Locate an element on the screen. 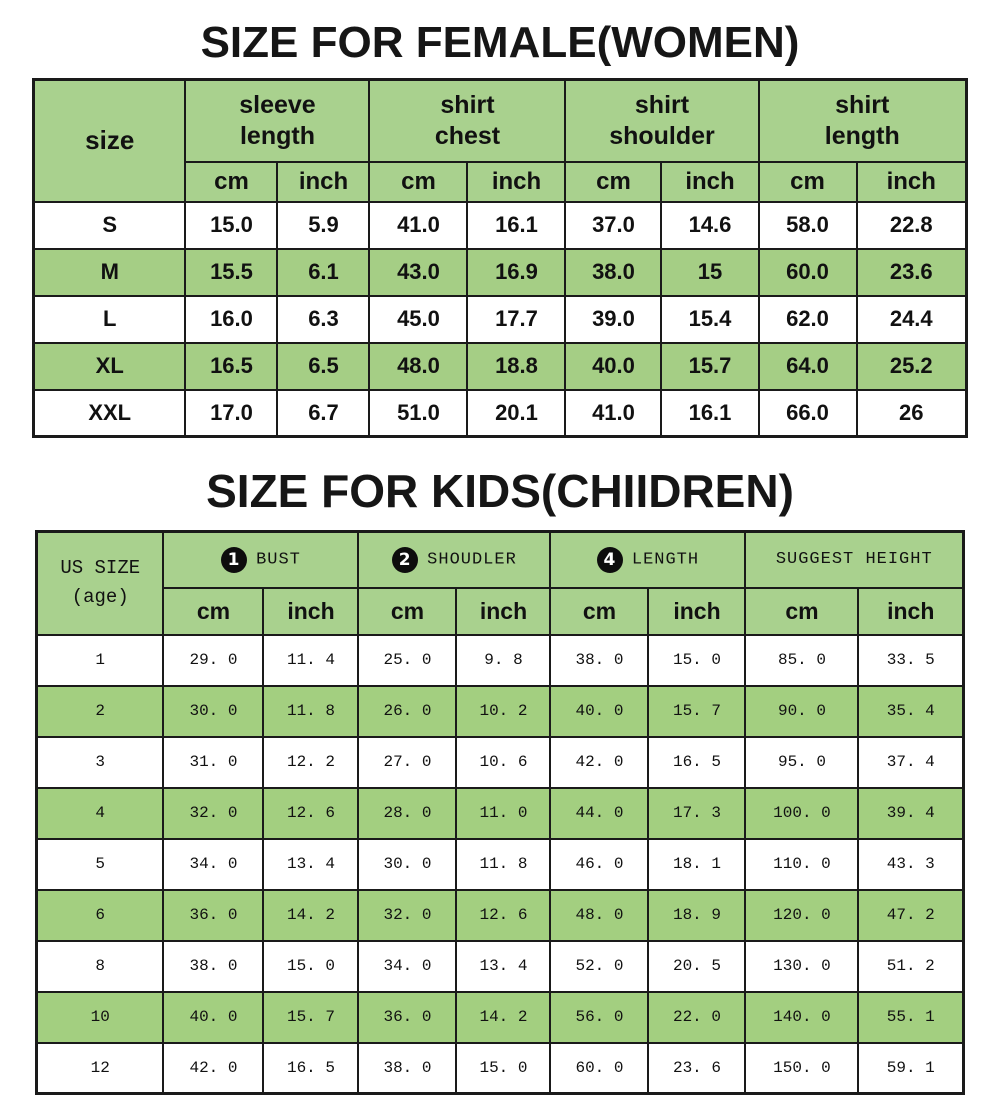  value-cell: 15.7 is located at coordinates (710, 366).